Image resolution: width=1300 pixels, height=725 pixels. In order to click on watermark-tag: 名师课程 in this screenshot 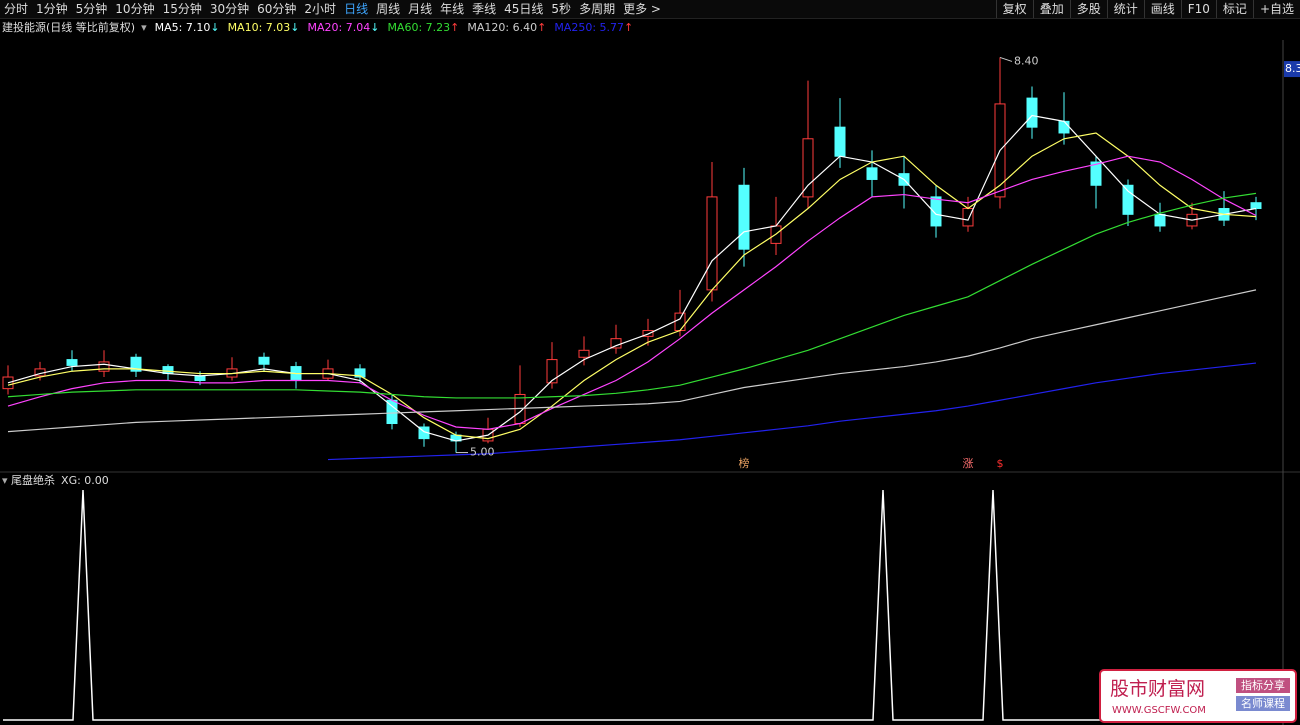, I will do `click(1263, 703)`.